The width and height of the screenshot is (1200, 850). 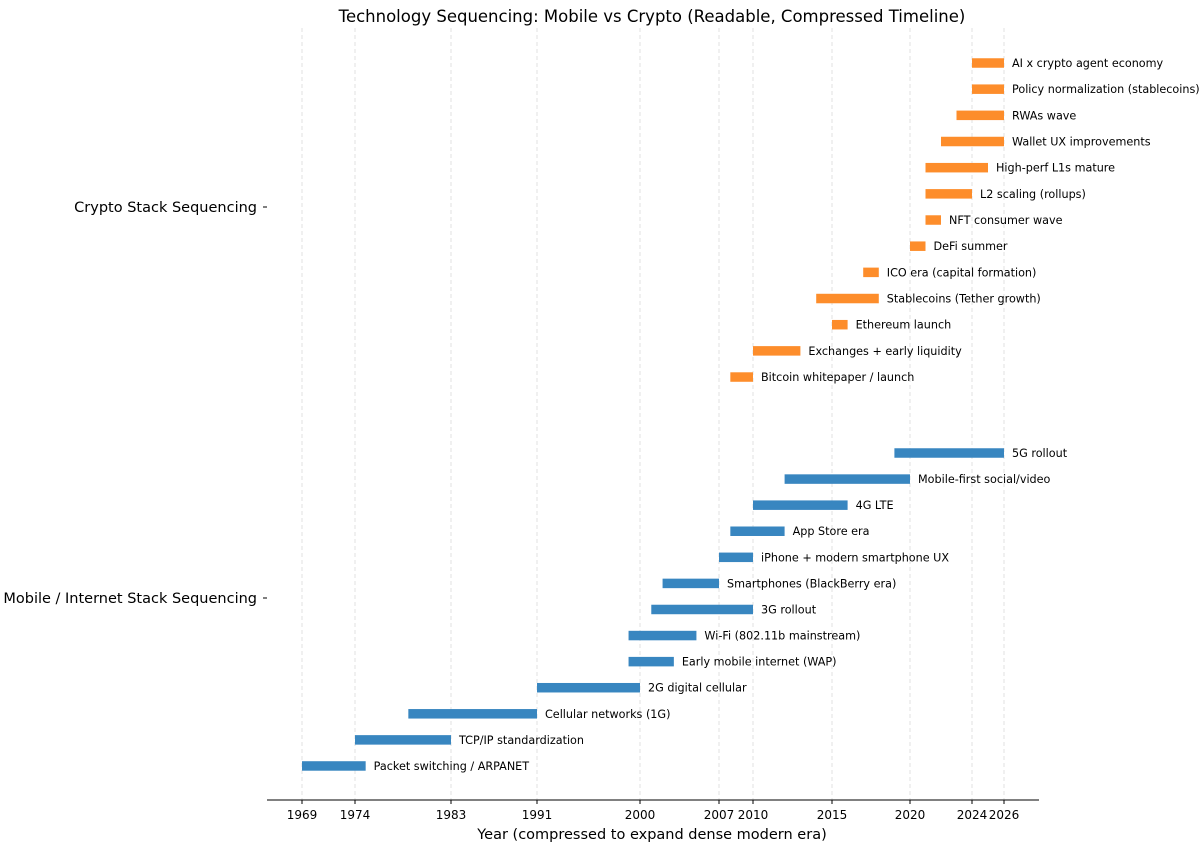 I want to click on x-tick-label-2007: 2007, so click(x=719, y=815).